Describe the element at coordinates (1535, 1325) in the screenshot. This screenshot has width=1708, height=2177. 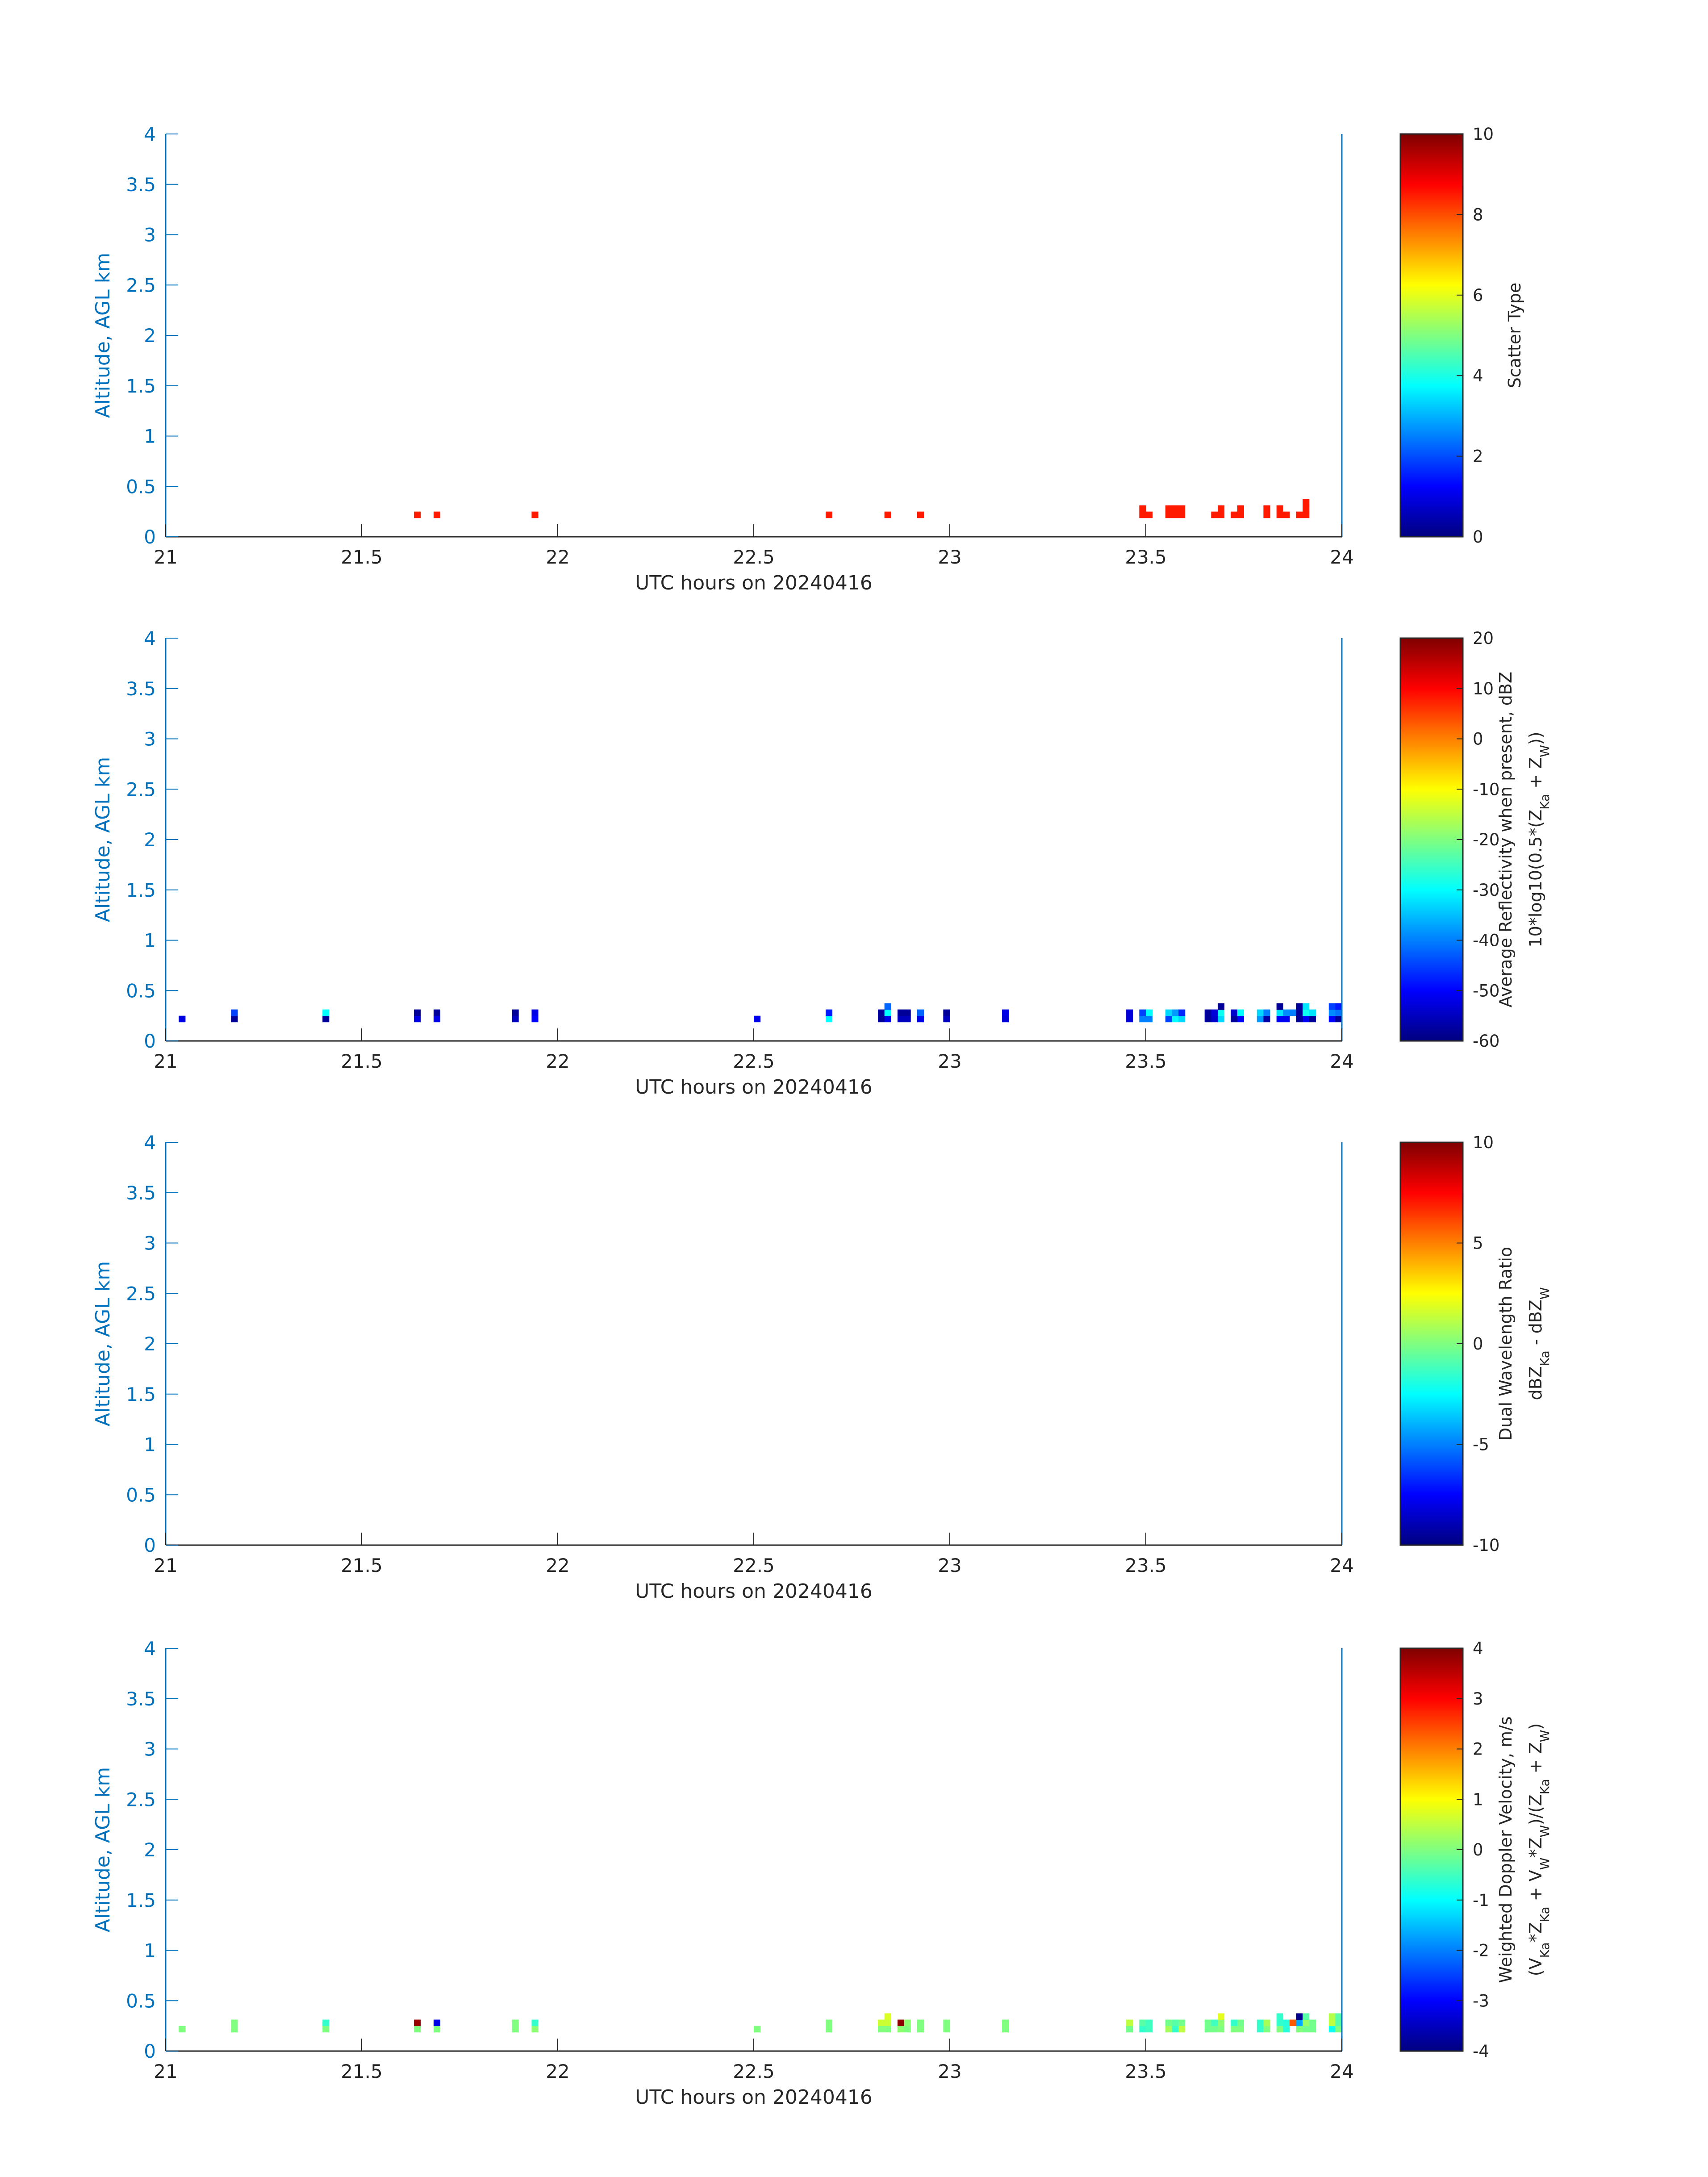
I see `colorbar-label-text: - dBZ` at that location.